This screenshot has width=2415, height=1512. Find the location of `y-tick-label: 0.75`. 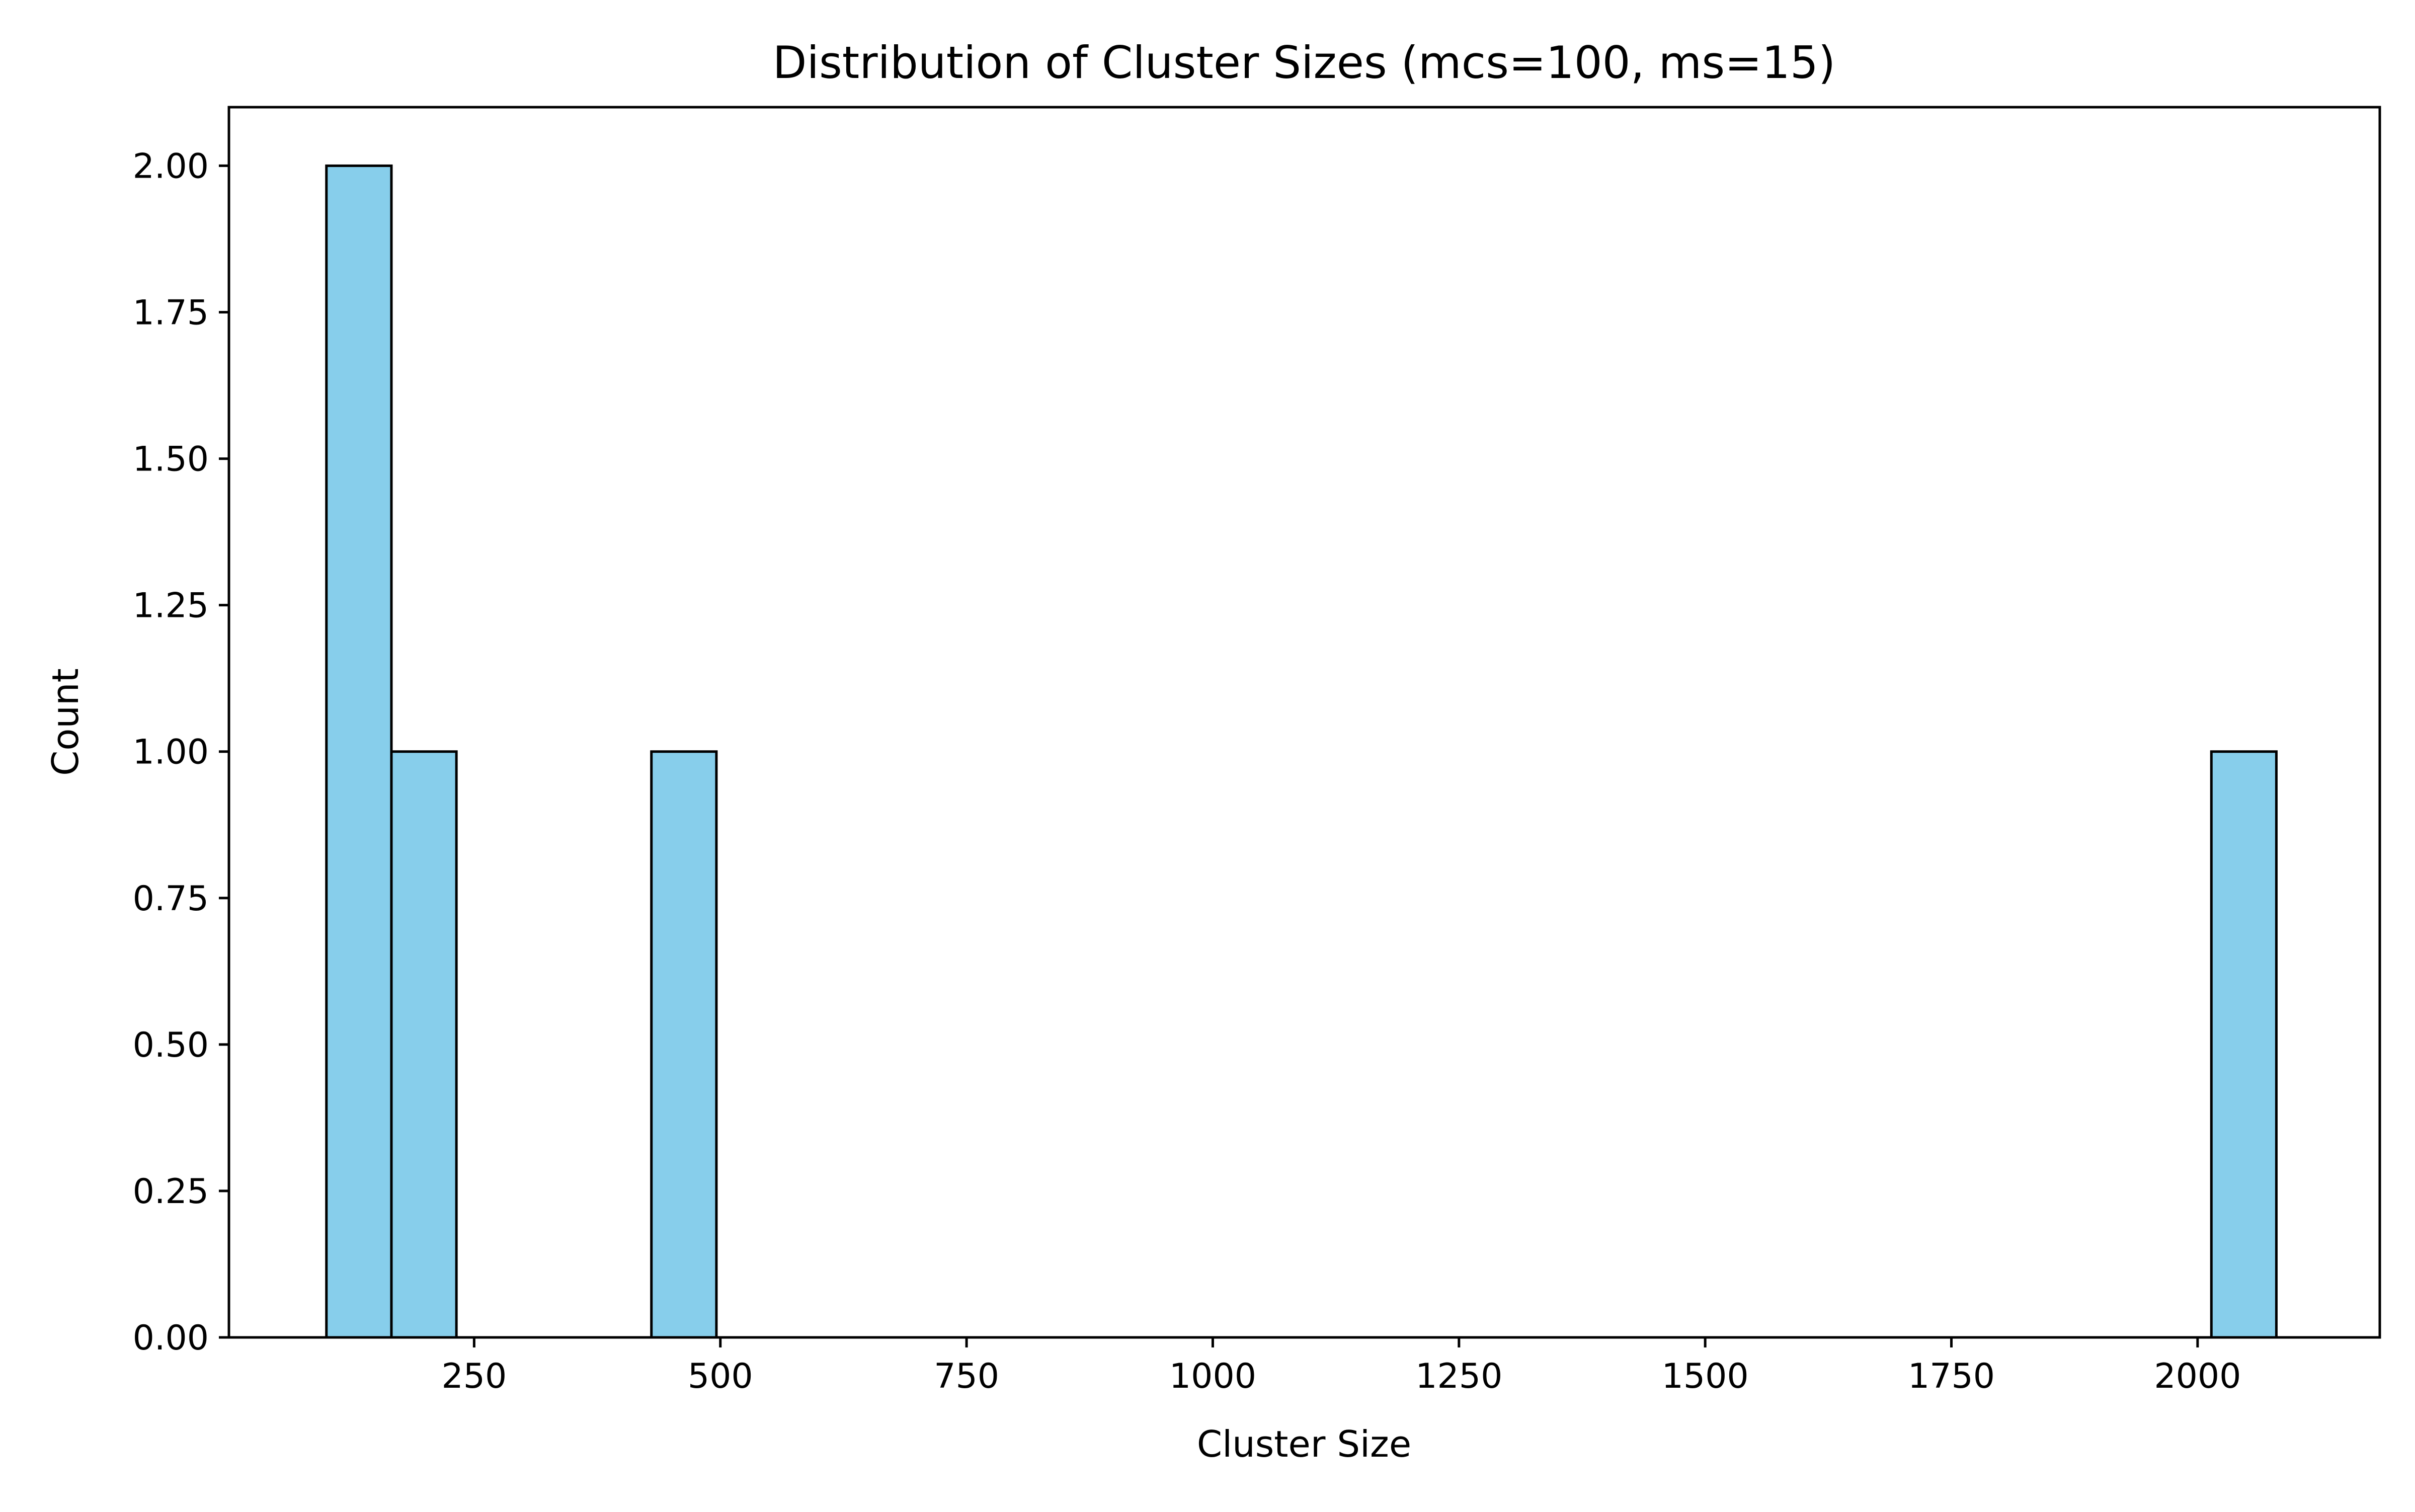

y-tick-label: 0.75 is located at coordinates (171, 899).